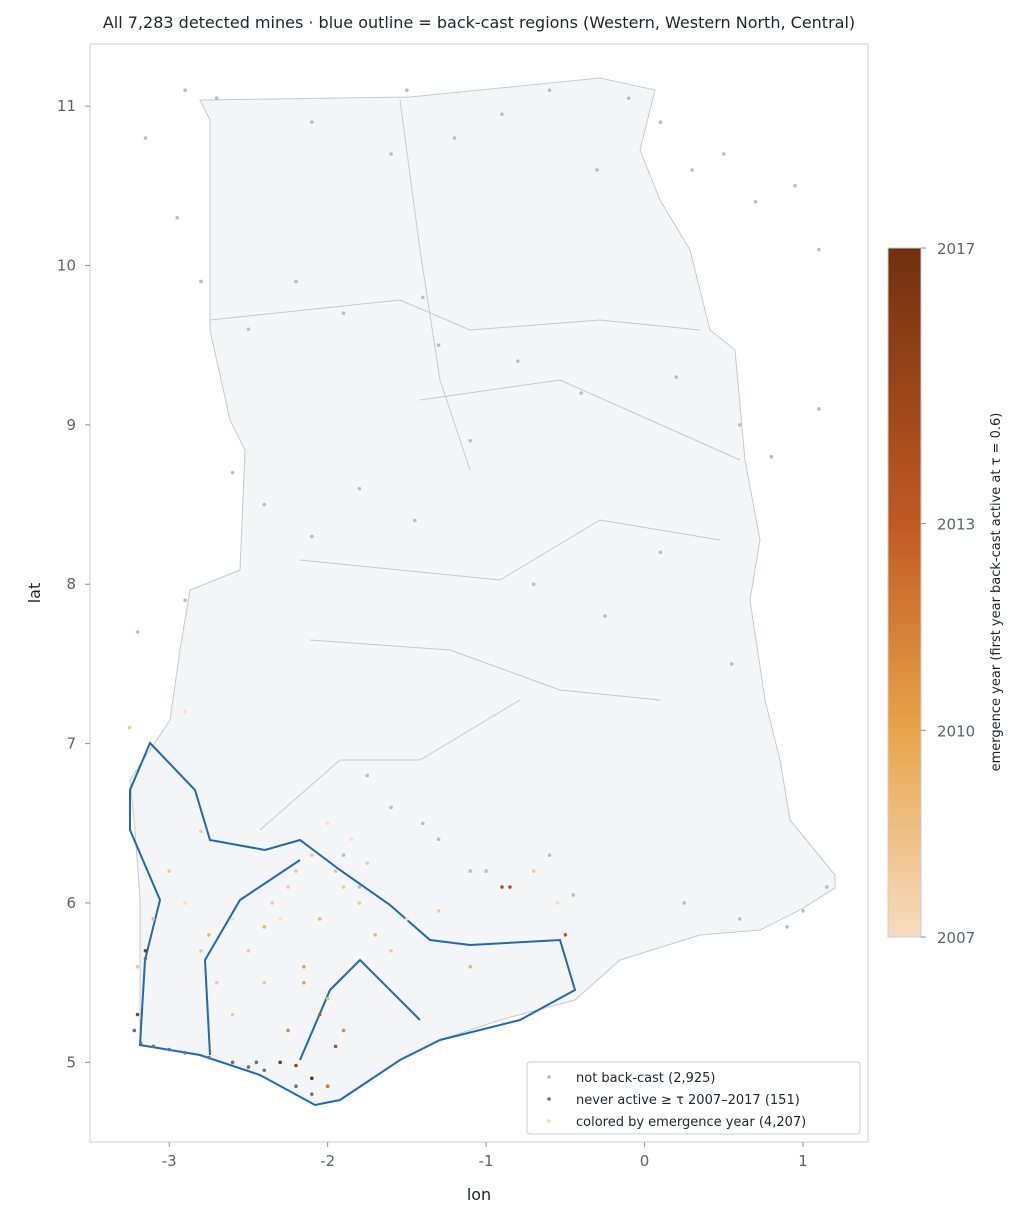 The width and height of the screenshot is (1022, 1219). I want to click on legend-marker, so click(549, 1077).